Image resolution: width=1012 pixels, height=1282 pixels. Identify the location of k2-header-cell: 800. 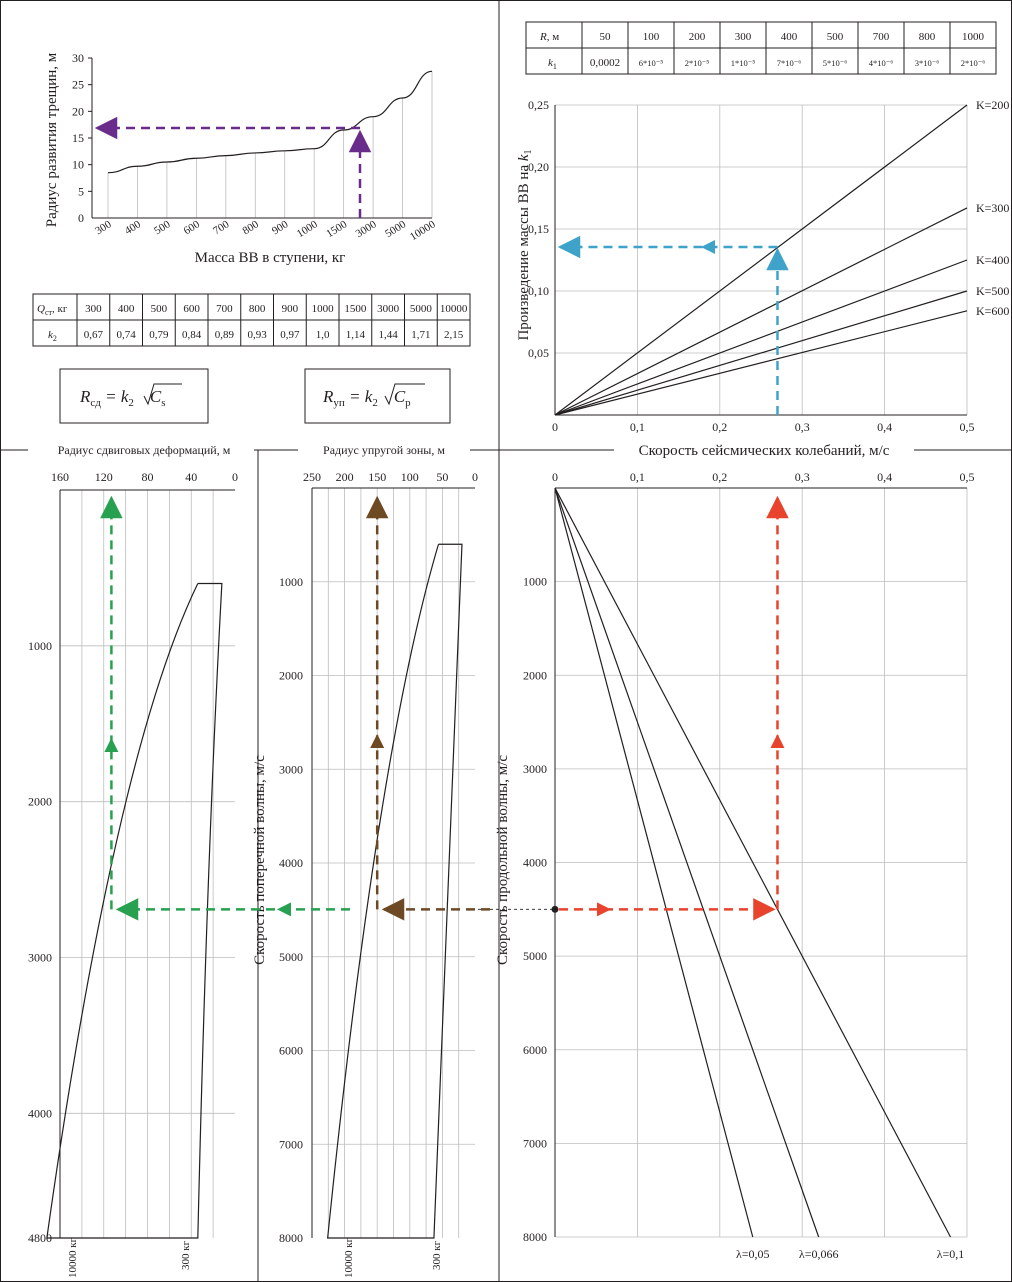
(257, 309).